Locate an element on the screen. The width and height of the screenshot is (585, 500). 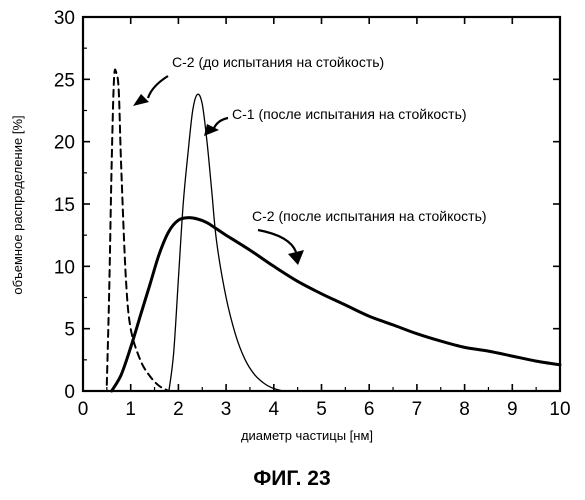
annotation-arrow-c1-after is located at coordinates (221, 123).